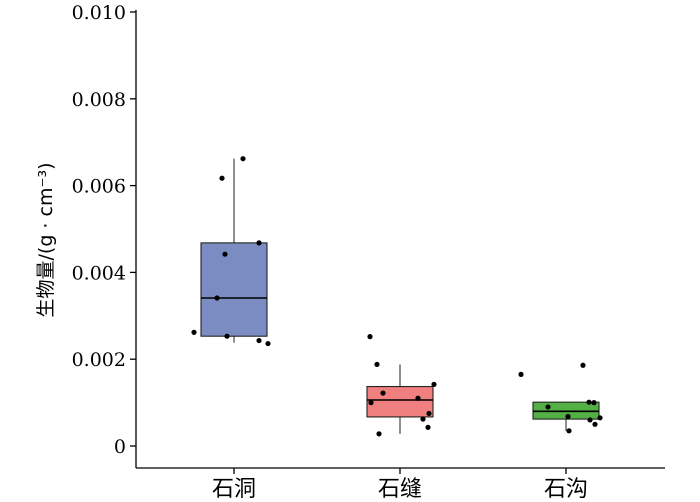  What do you see at coordinates (99, 100) in the screenshot?
I see `y-tick-label: 0.008` at bounding box center [99, 100].